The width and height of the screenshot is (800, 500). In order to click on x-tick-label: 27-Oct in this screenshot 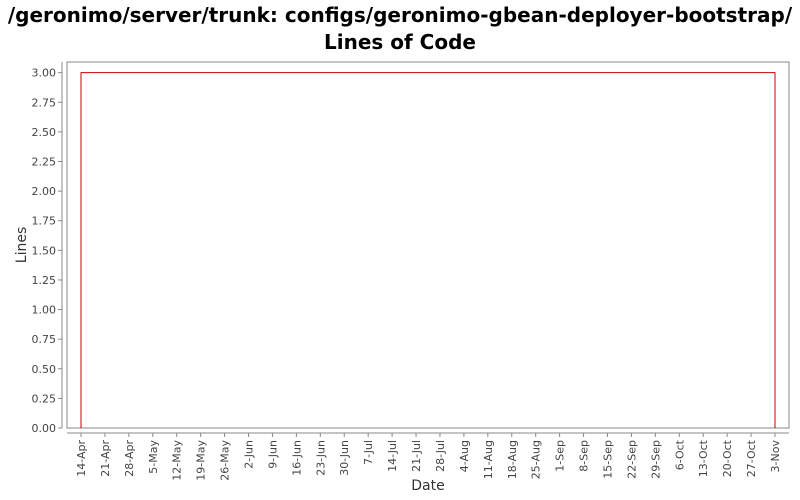, I will do `click(751, 458)`.